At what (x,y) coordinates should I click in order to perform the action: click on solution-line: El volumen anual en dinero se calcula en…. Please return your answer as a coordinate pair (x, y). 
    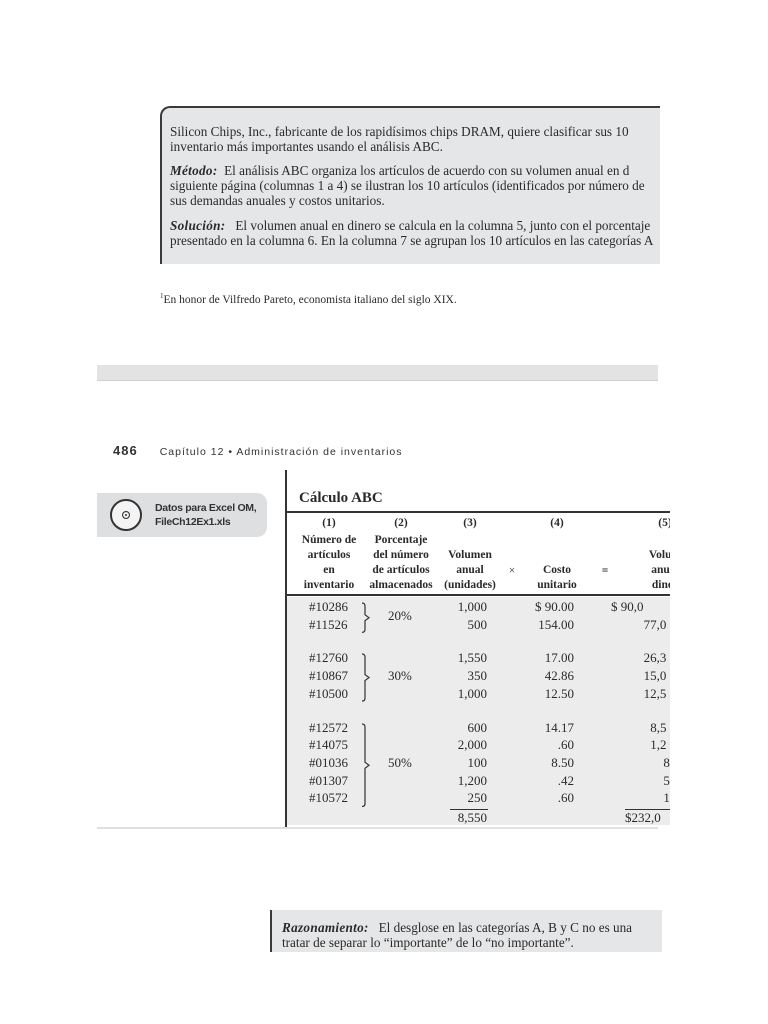
    Looking at the image, I should click on (443, 225).